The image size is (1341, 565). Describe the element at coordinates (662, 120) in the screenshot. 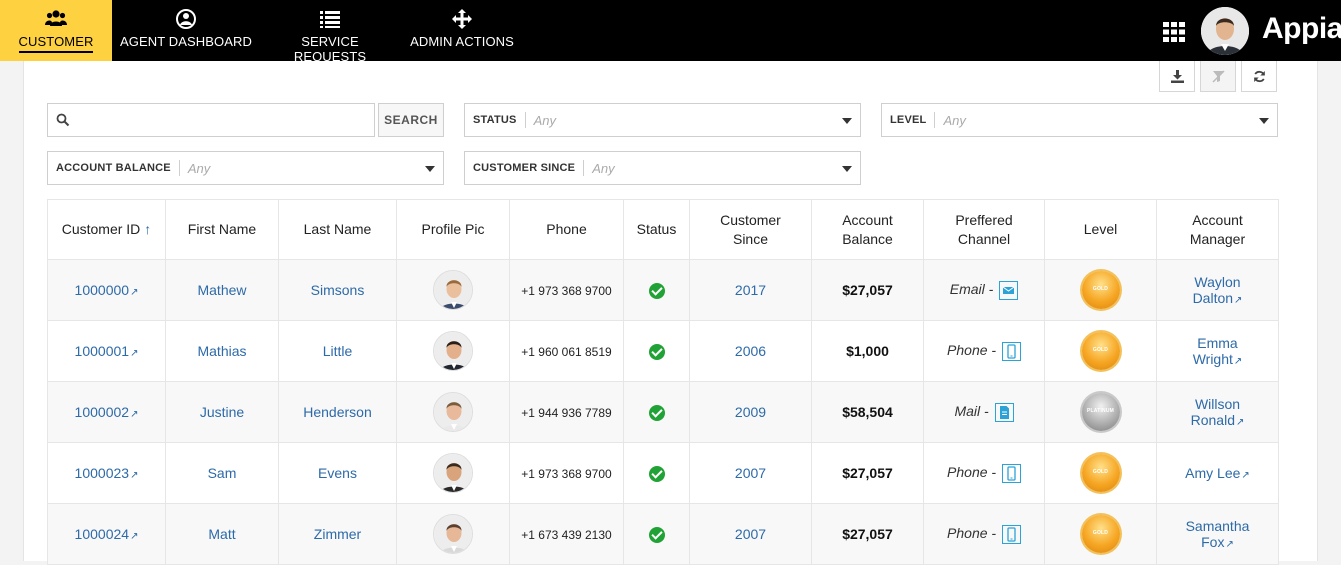

I see `status-filter-dropdown: STATUS Any` at that location.